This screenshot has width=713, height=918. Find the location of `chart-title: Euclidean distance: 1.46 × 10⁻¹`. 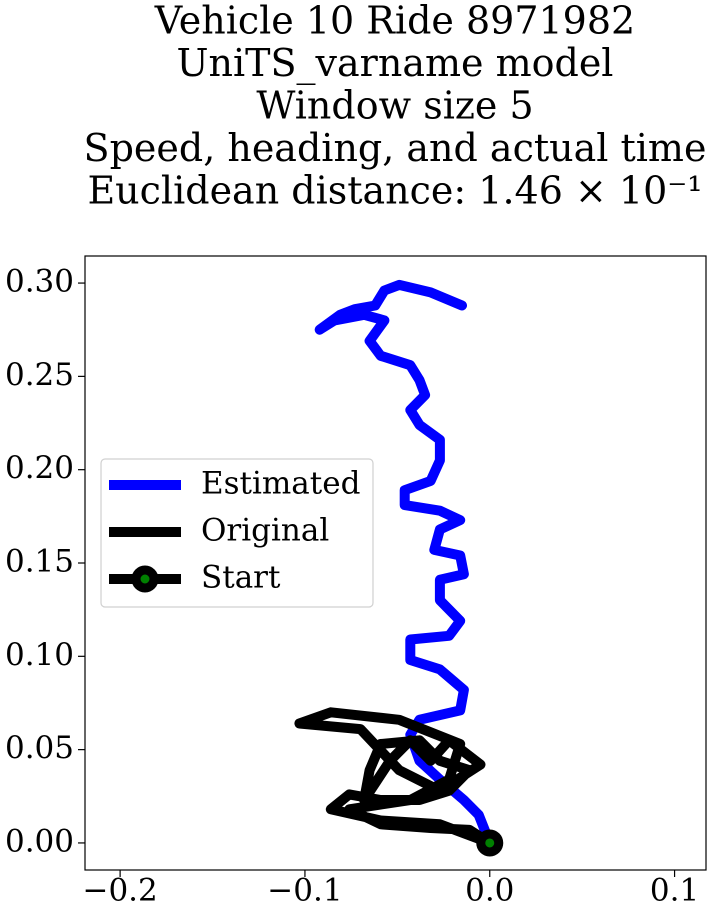

chart-title: Euclidean distance: 1.46 × 10⁻¹ is located at coordinates (394, 191).